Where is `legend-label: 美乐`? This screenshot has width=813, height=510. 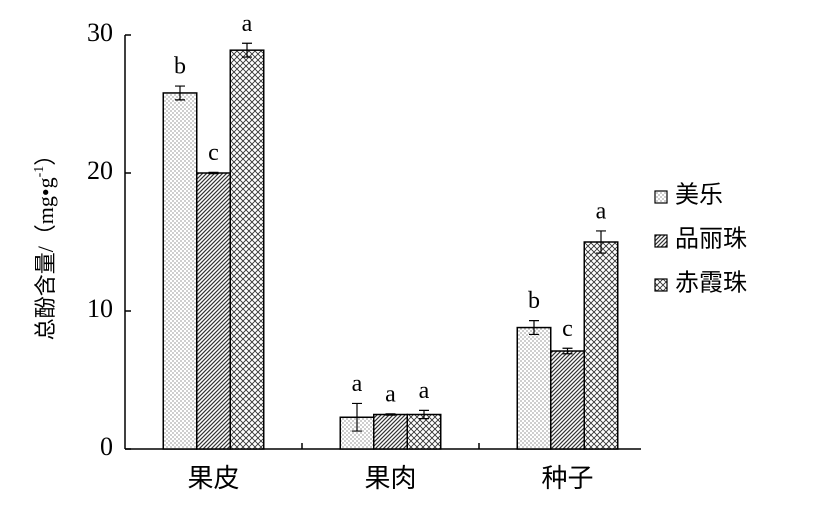
legend-label: 美乐 is located at coordinates (699, 195).